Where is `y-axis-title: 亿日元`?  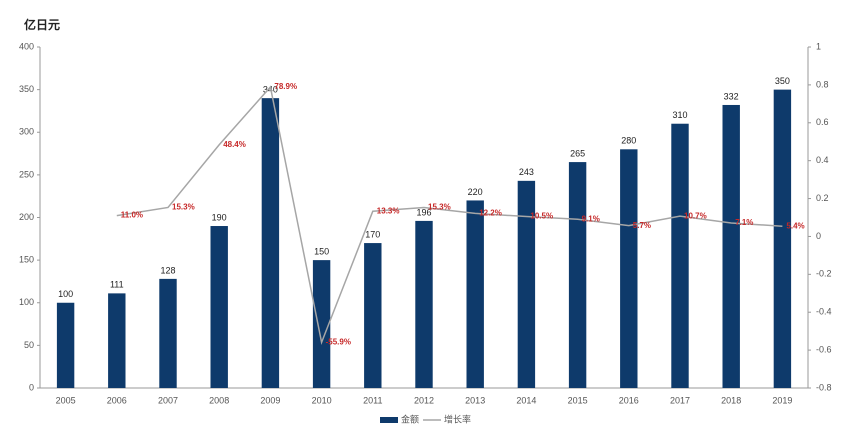
y-axis-title: 亿日元 is located at coordinates (42, 24).